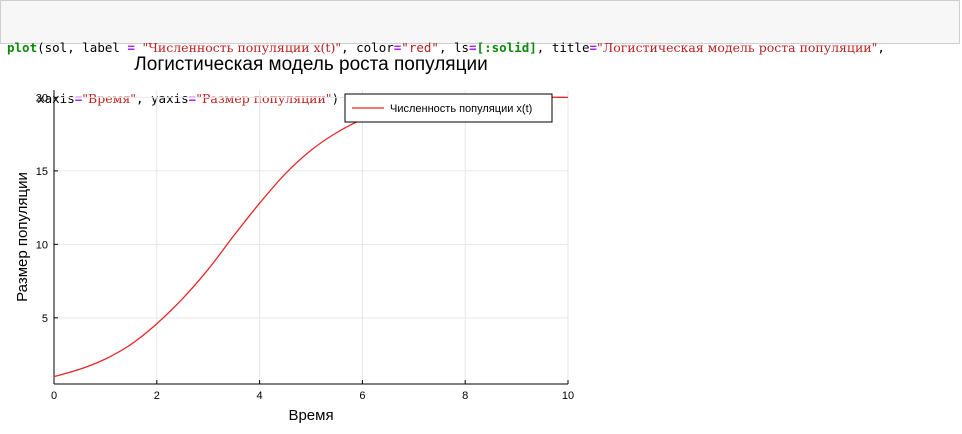 This screenshot has height=434, width=962. What do you see at coordinates (568, 396) in the screenshot?
I see `x-tick-label: 10` at bounding box center [568, 396].